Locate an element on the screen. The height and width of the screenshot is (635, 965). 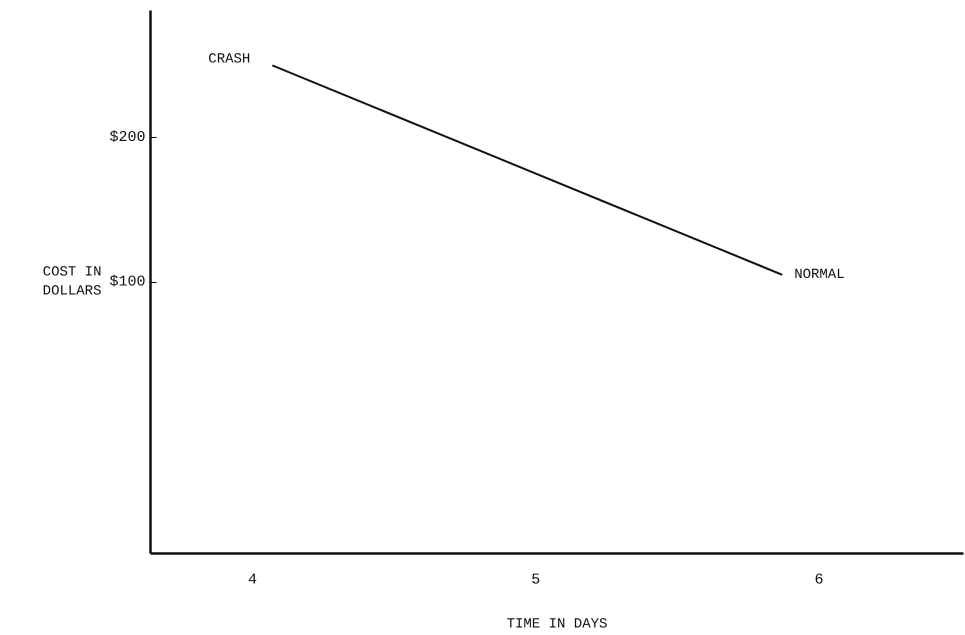
x-tick-label: 6 is located at coordinates (819, 580).